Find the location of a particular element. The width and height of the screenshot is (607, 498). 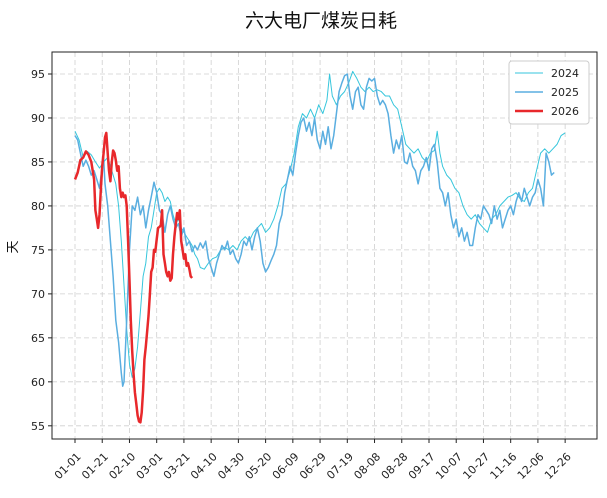

y-tick-label: 80 is located at coordinates (38, 206).